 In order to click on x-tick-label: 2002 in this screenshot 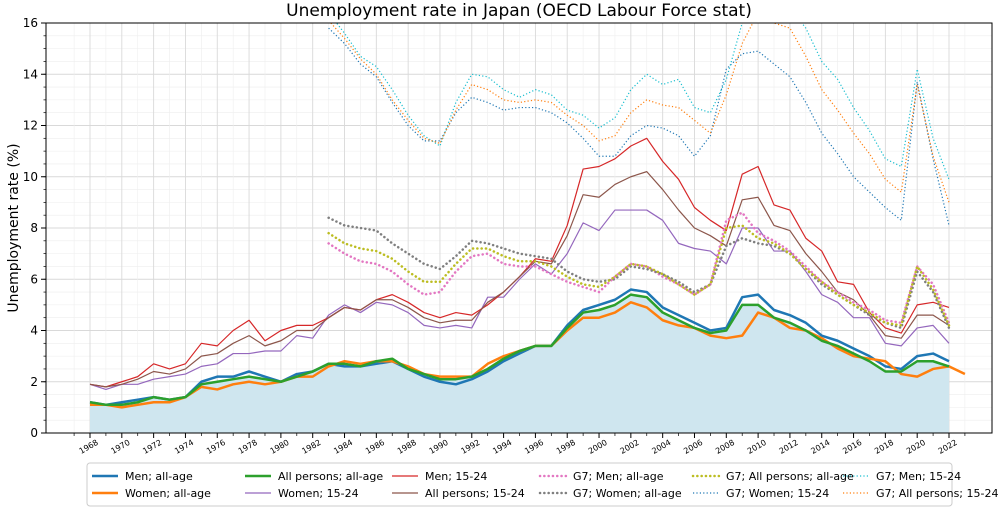, I will do `click(630, 447)`.